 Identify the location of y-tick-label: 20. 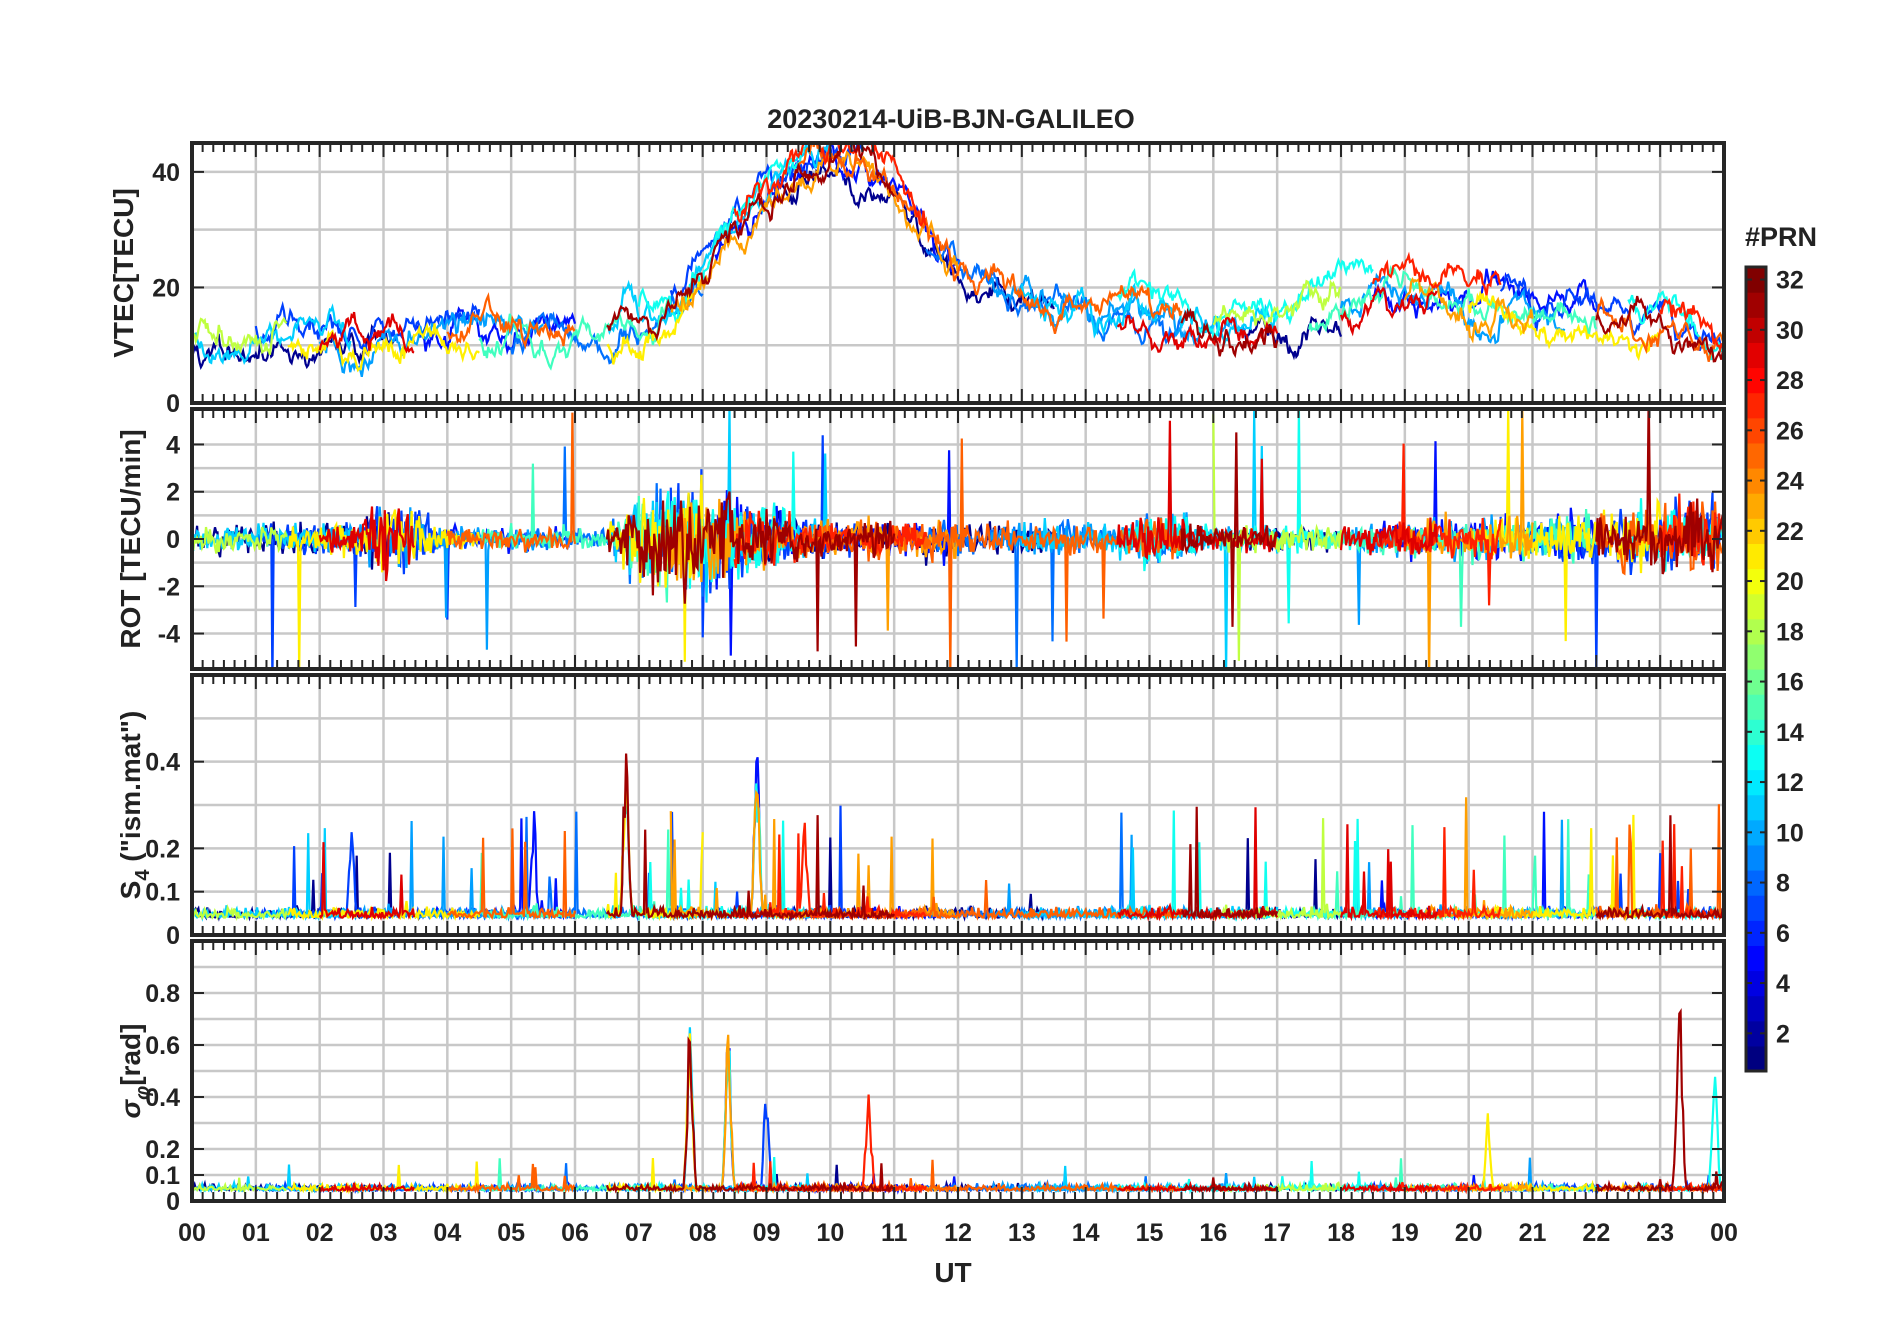
(166, 288).